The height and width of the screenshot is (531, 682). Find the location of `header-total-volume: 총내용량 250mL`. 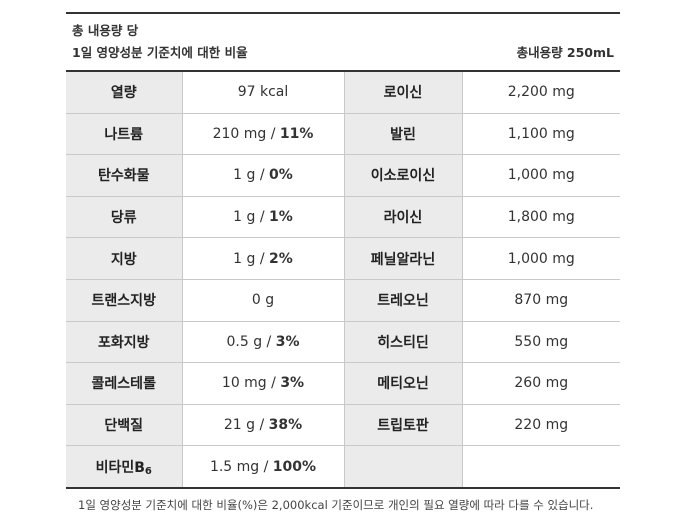

header-total-volume: 총내용량 250mL is located at coordinates (565, 52).